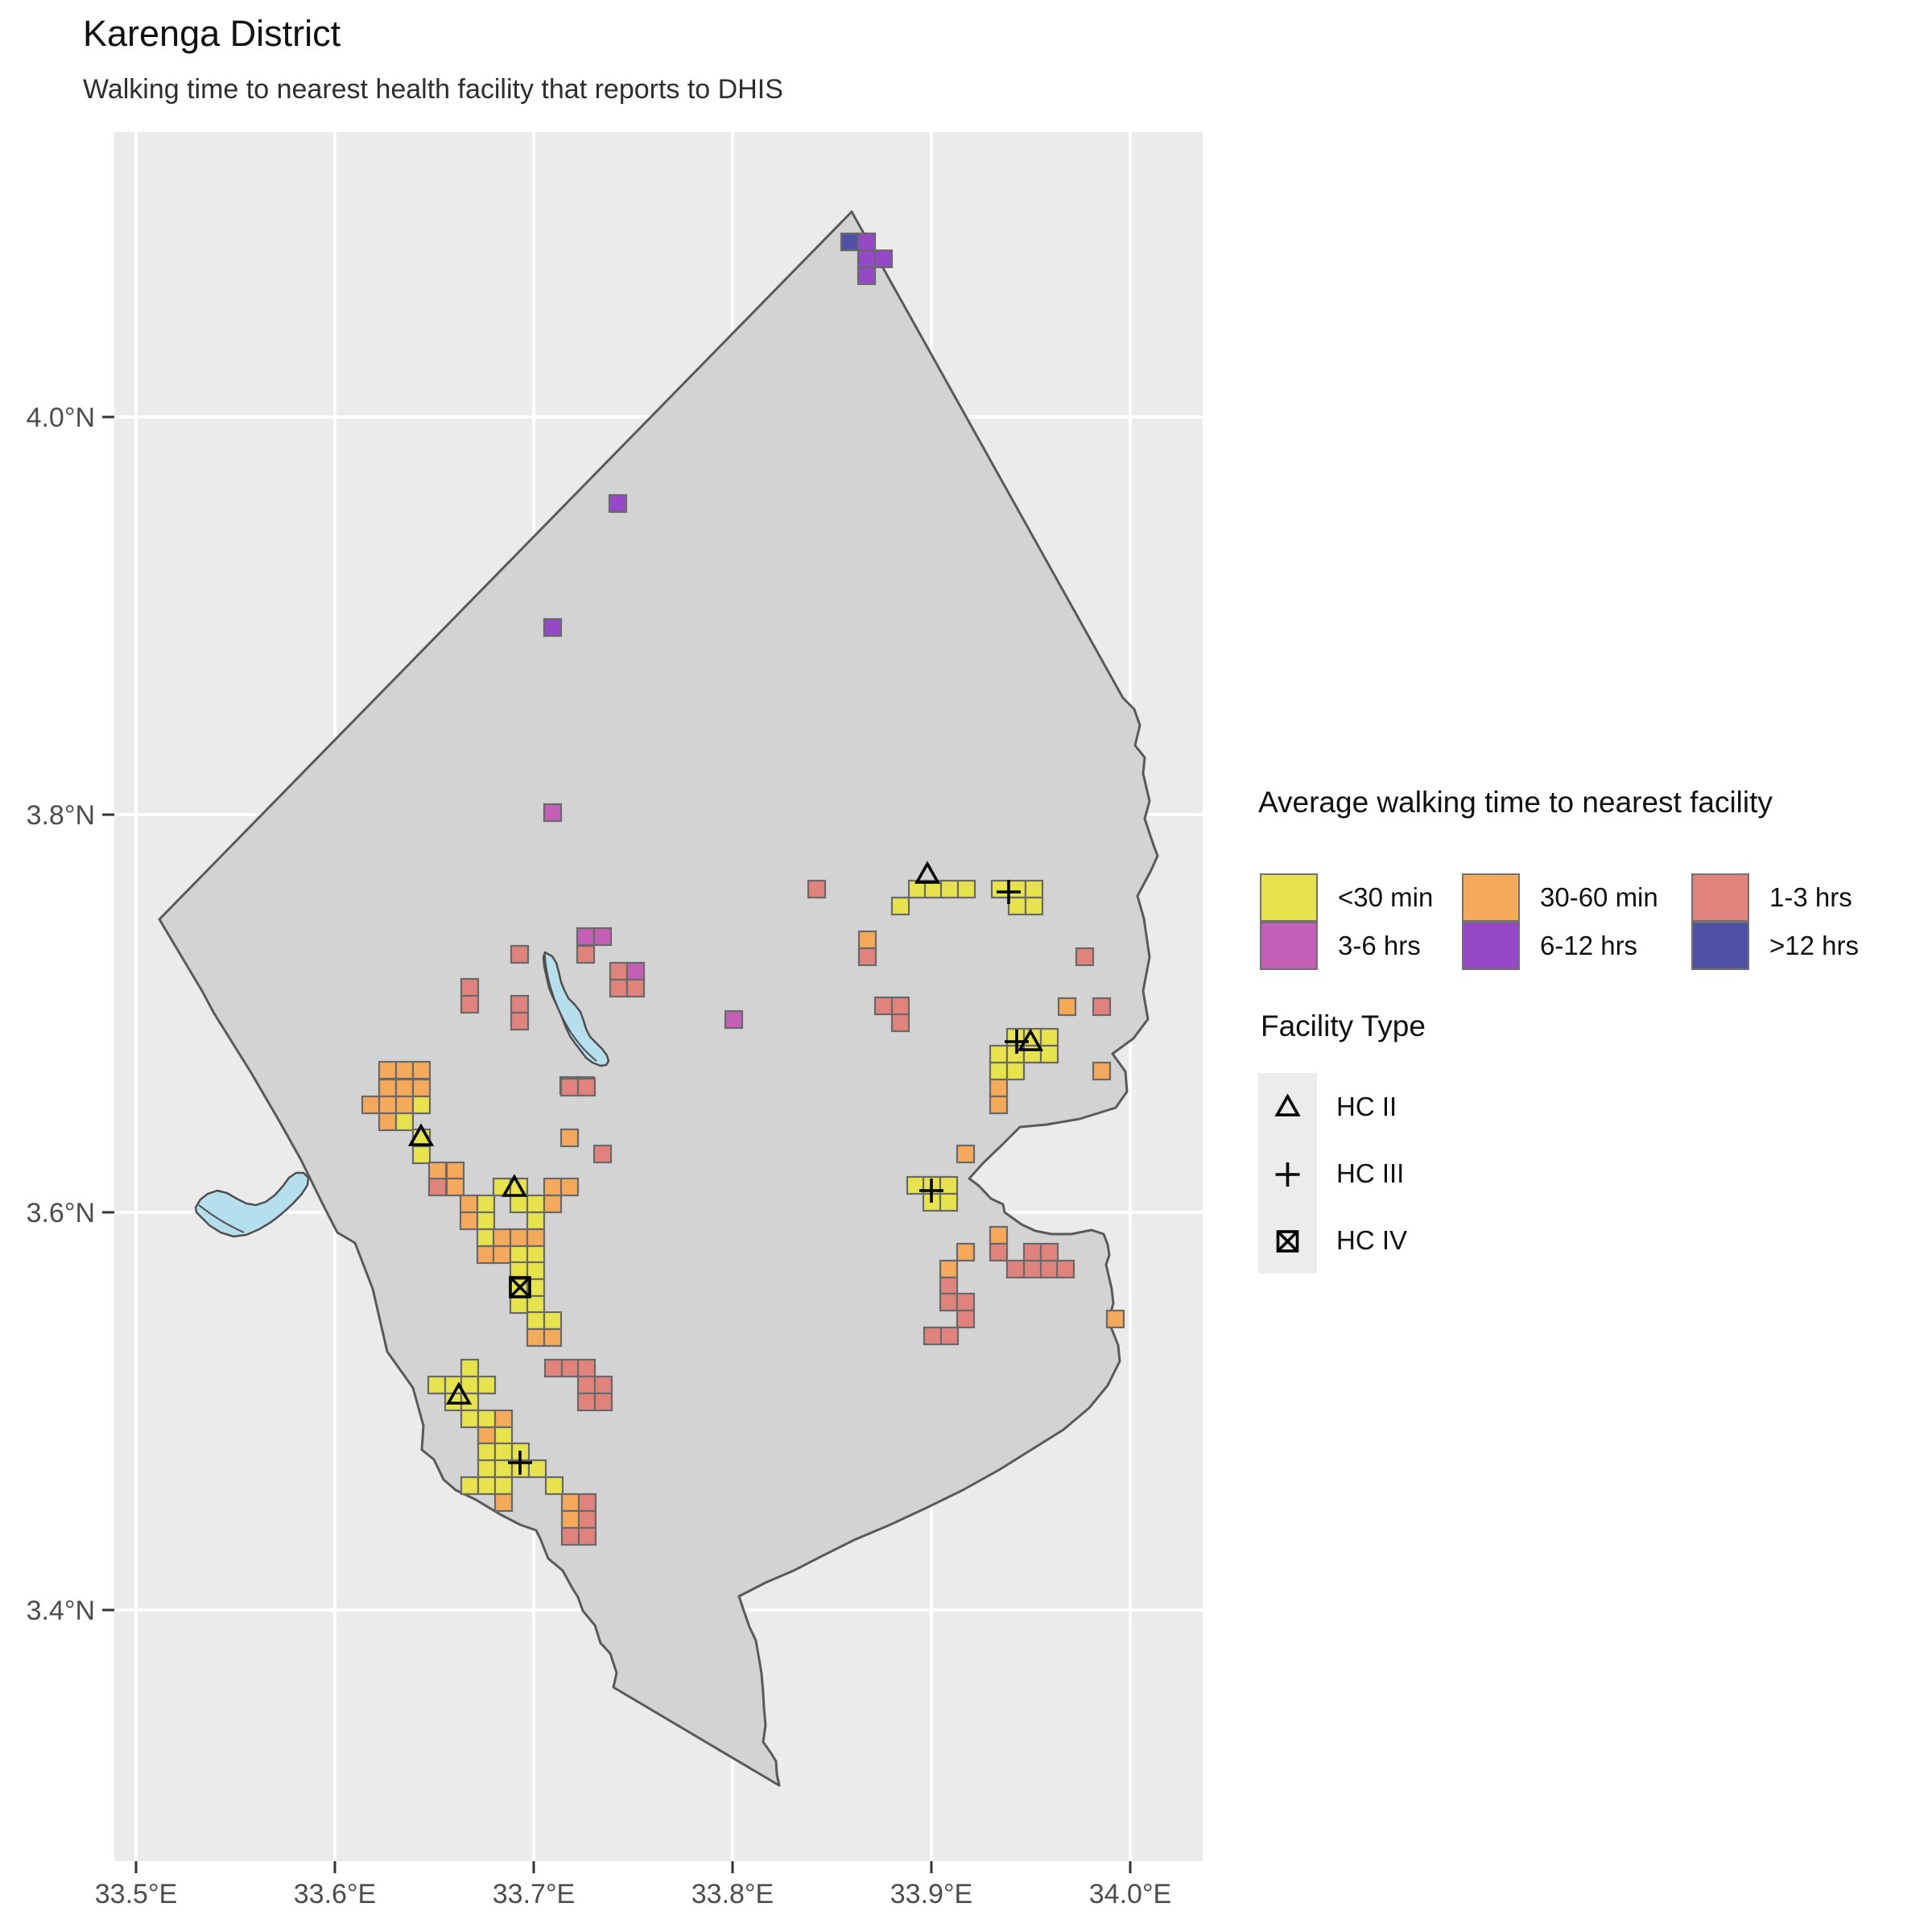 The height and width of the screenshot is (1932, 1932). What do you see at coordinates (1379, 945) in the screenshot?
I see `legend-label: 3-6 hrs` at bounding box center [1379, 945].